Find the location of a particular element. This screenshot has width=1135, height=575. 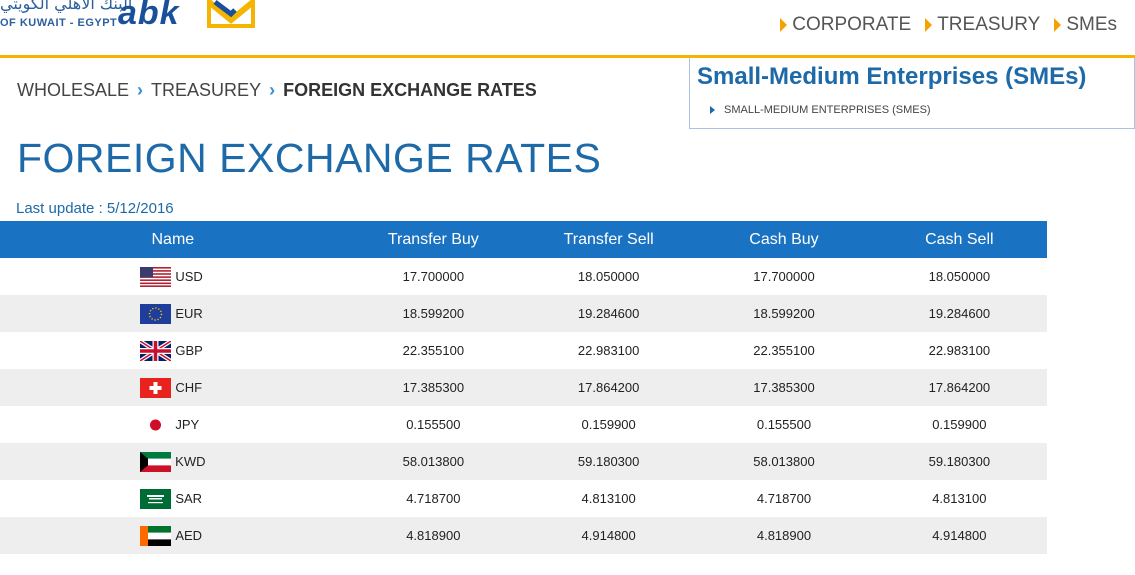

cash-buy-value: 18.599200 is located at coordinates (784, 313).